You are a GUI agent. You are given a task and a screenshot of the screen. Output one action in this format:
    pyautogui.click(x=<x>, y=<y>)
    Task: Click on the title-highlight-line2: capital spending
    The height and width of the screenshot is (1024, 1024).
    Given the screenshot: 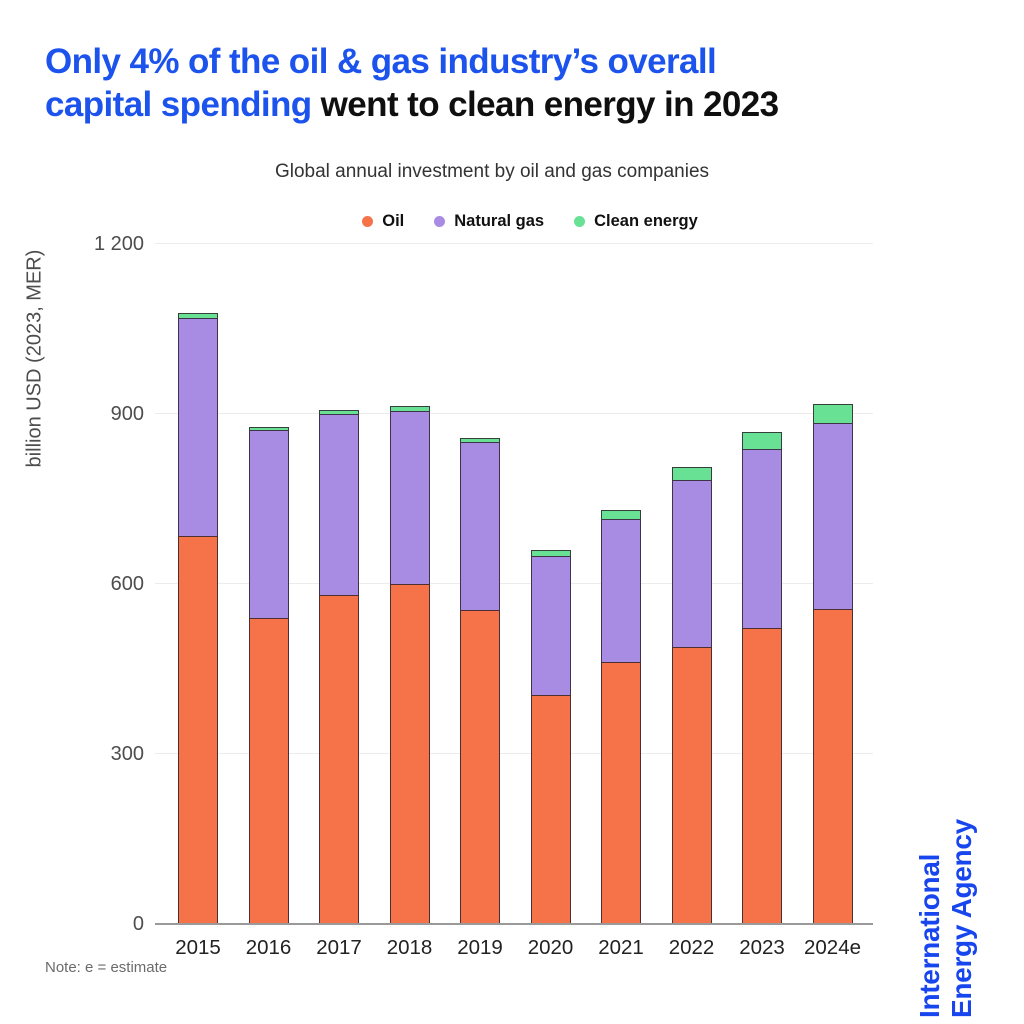 What is the action you would take?
    pyautogui.click(x=178, y=105)
    